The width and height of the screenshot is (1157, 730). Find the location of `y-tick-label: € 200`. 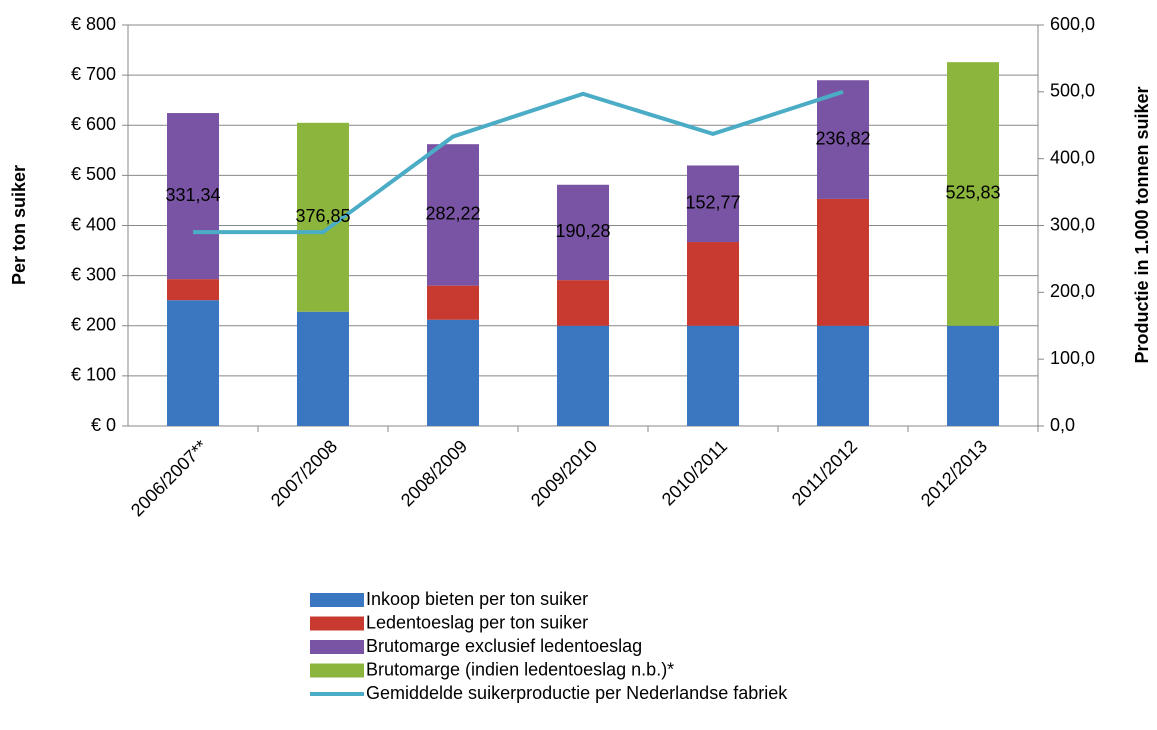

y-tick-label: € 200 is located at coordinates (93, 325).